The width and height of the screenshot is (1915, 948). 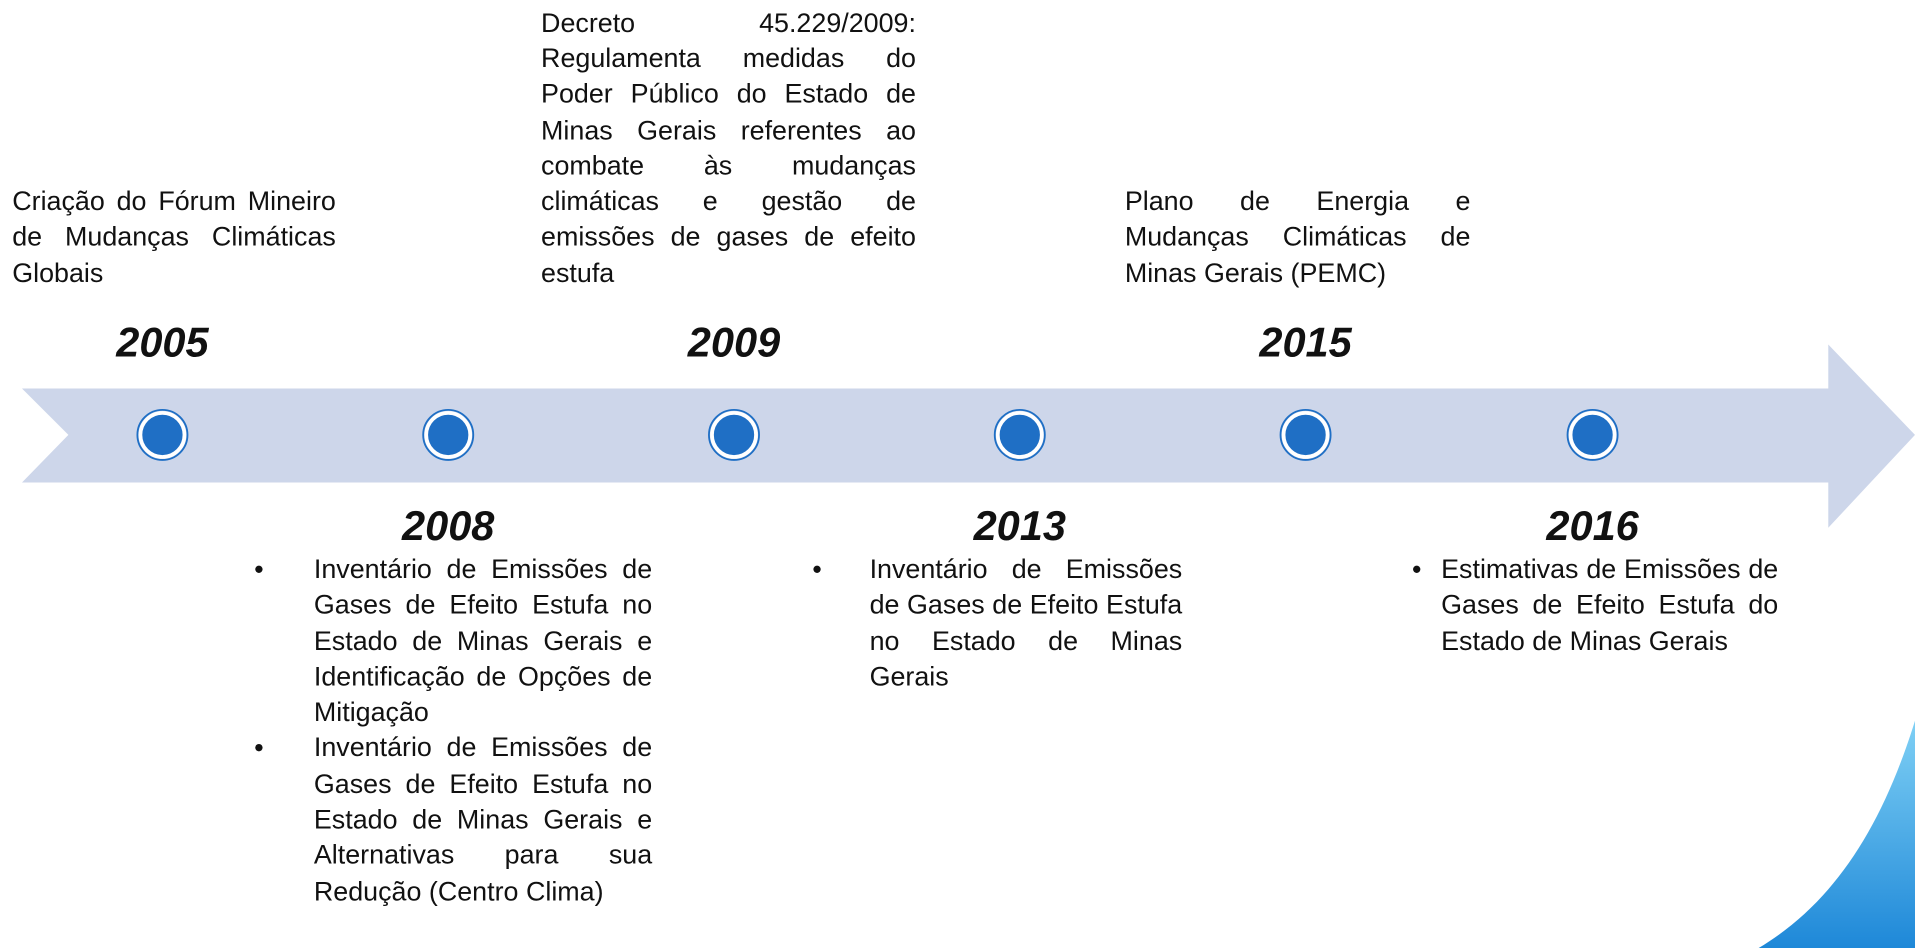 I want to click on year-label: 2009, so click(x=734, y=343).